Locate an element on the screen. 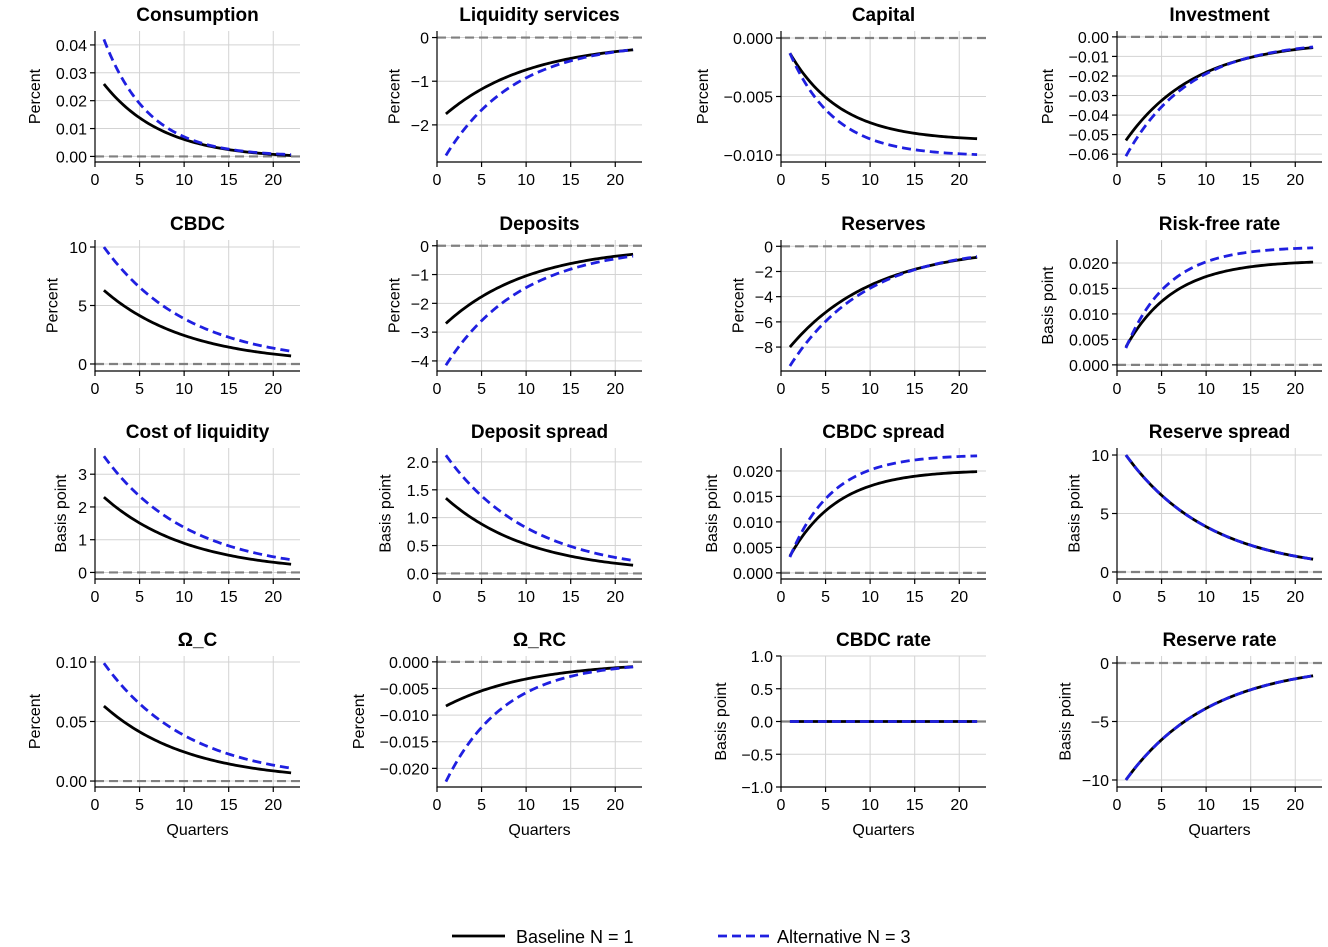 This screenshot has width=1328, height=947. panel-title: Risk-free rate is located at coordinates (1219, 224).